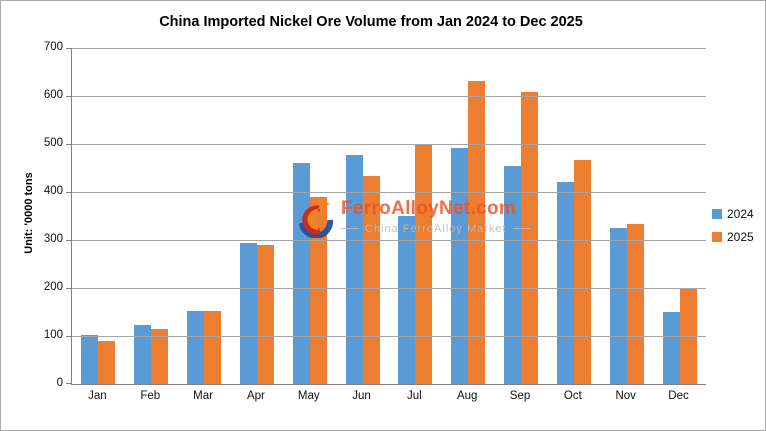  Describe the element at coordinates (717, 237) in the screenshot. I see `legend-swatch-2025` at that location.